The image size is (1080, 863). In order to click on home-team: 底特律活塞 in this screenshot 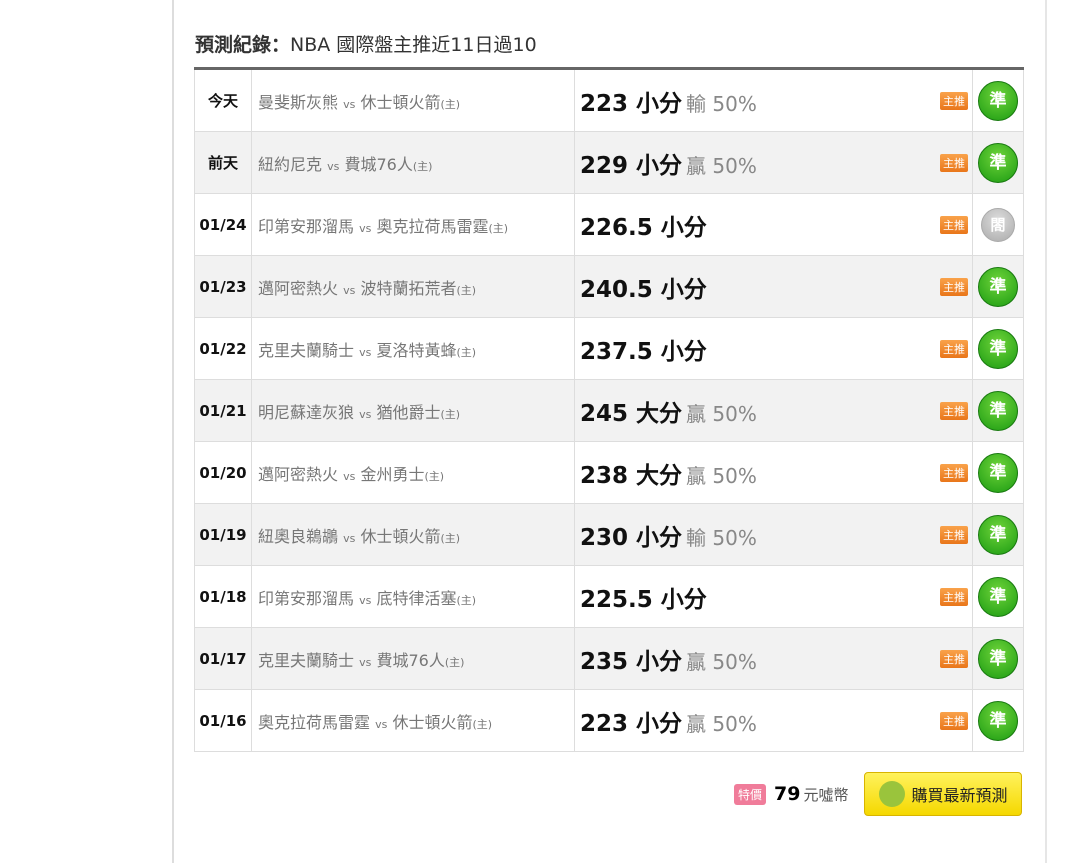, I will do `click(416, 598)`.